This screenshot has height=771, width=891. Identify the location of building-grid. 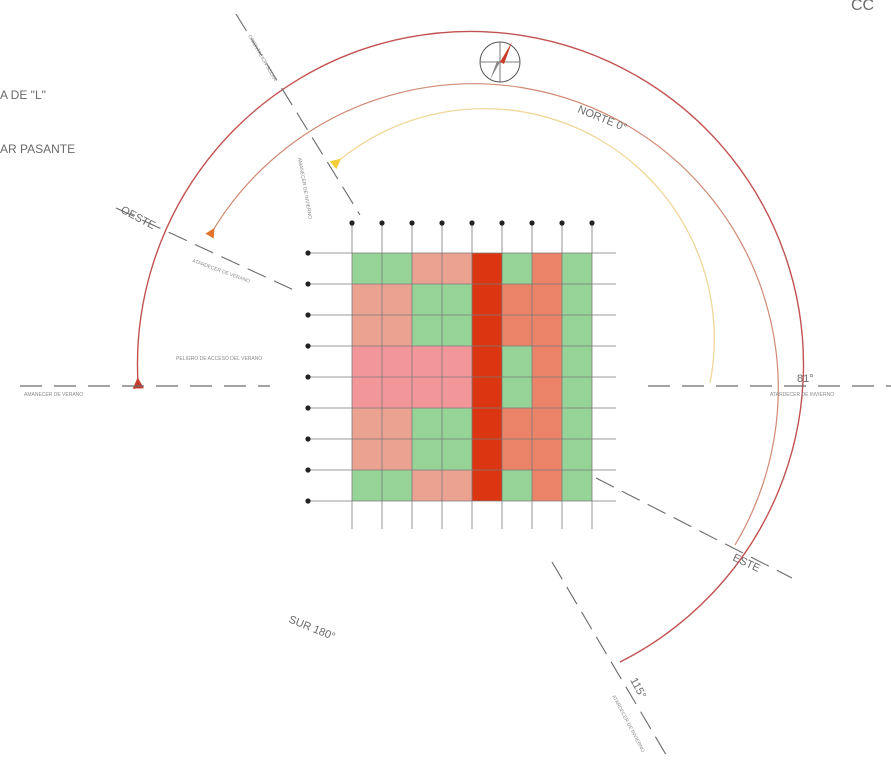
(460, 374).